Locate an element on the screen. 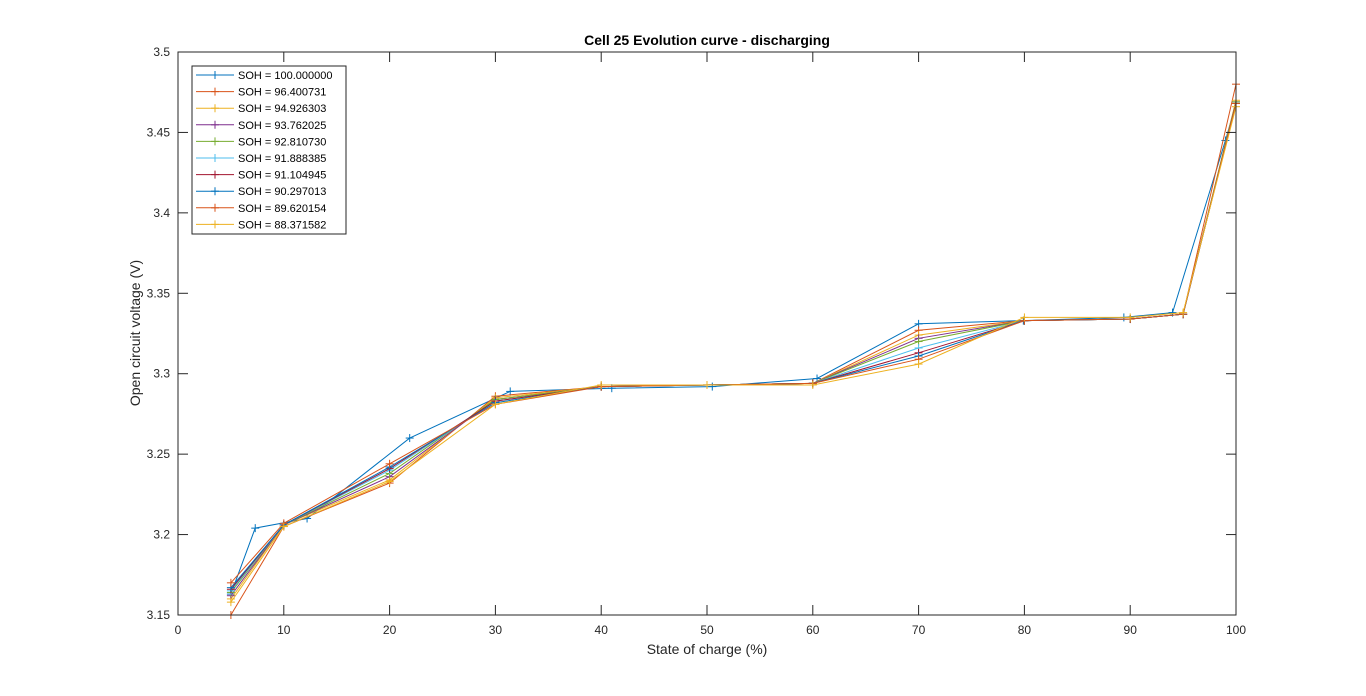 Image resolution: width=1366 pixels, height=696 pixels. y-tick-label: 3.3 is located at coordinates (161, 374).